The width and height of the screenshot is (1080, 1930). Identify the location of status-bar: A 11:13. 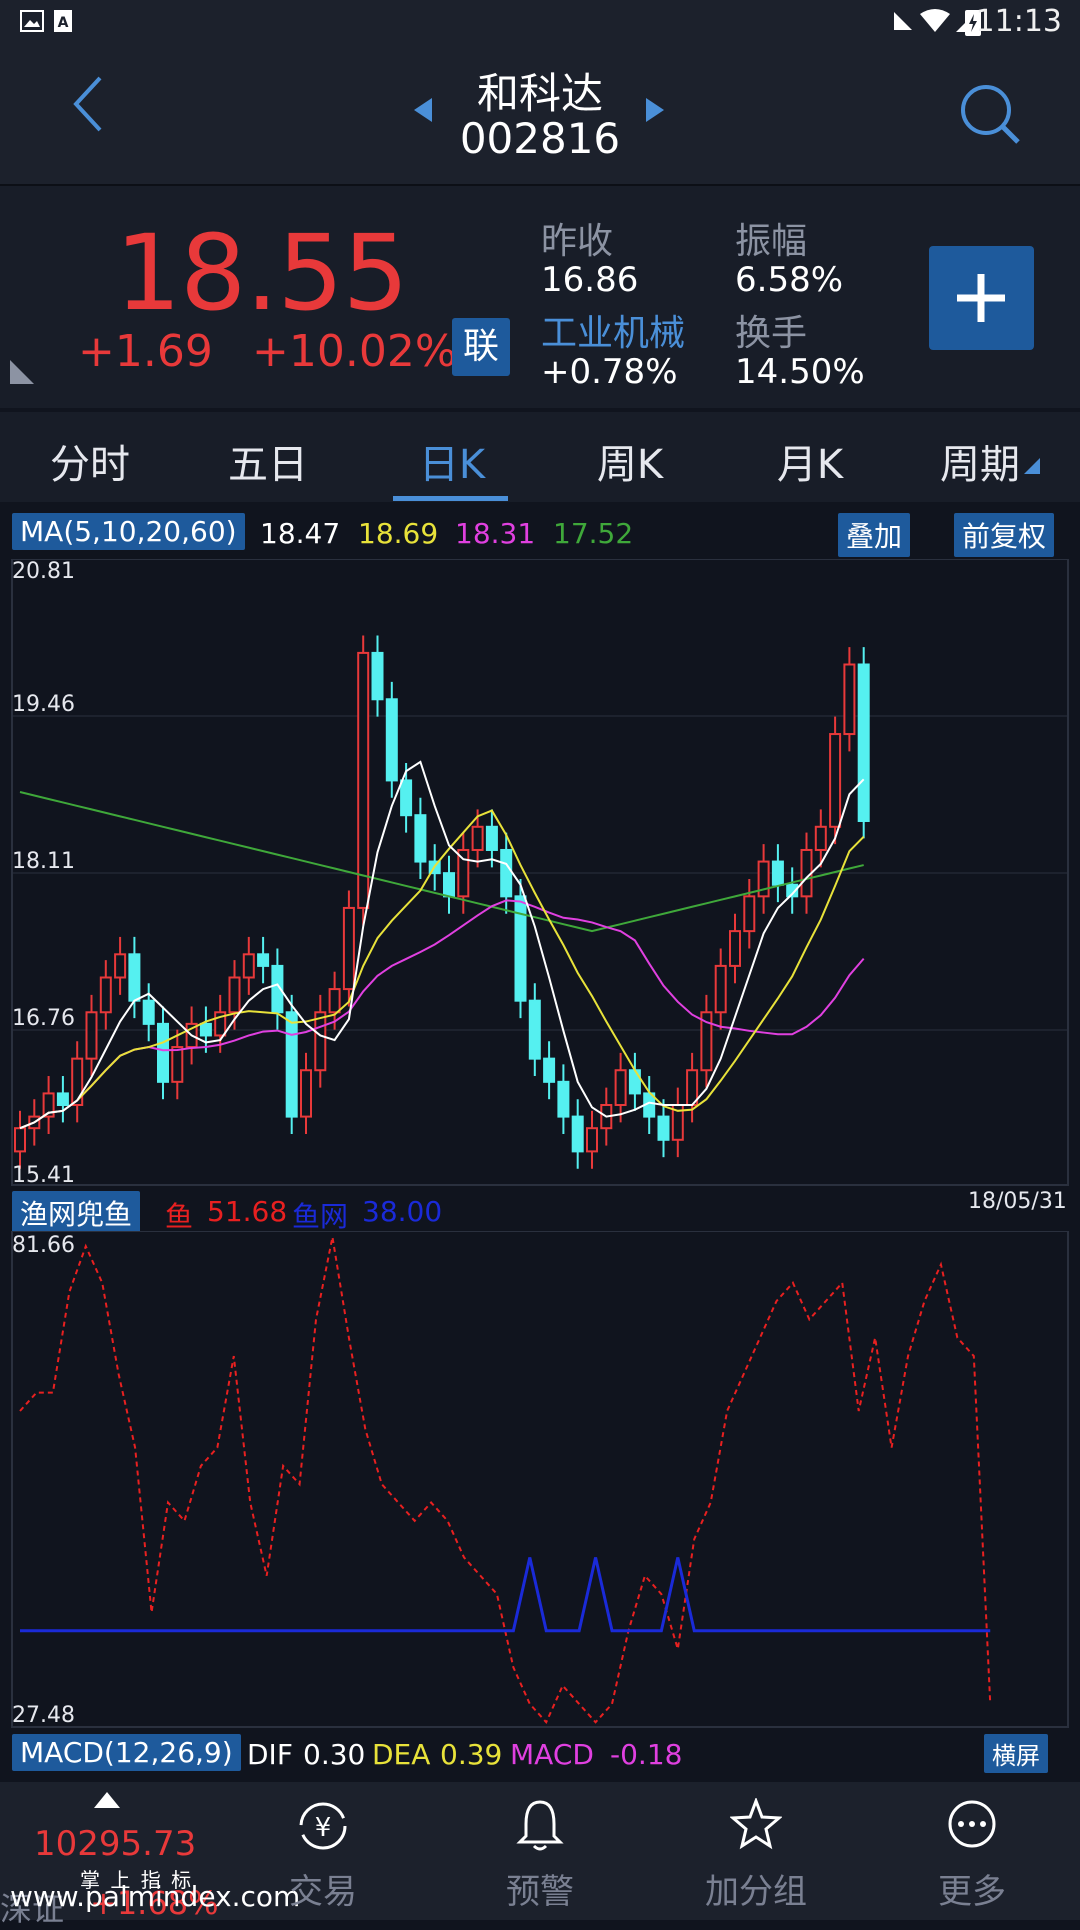
(540, 22).